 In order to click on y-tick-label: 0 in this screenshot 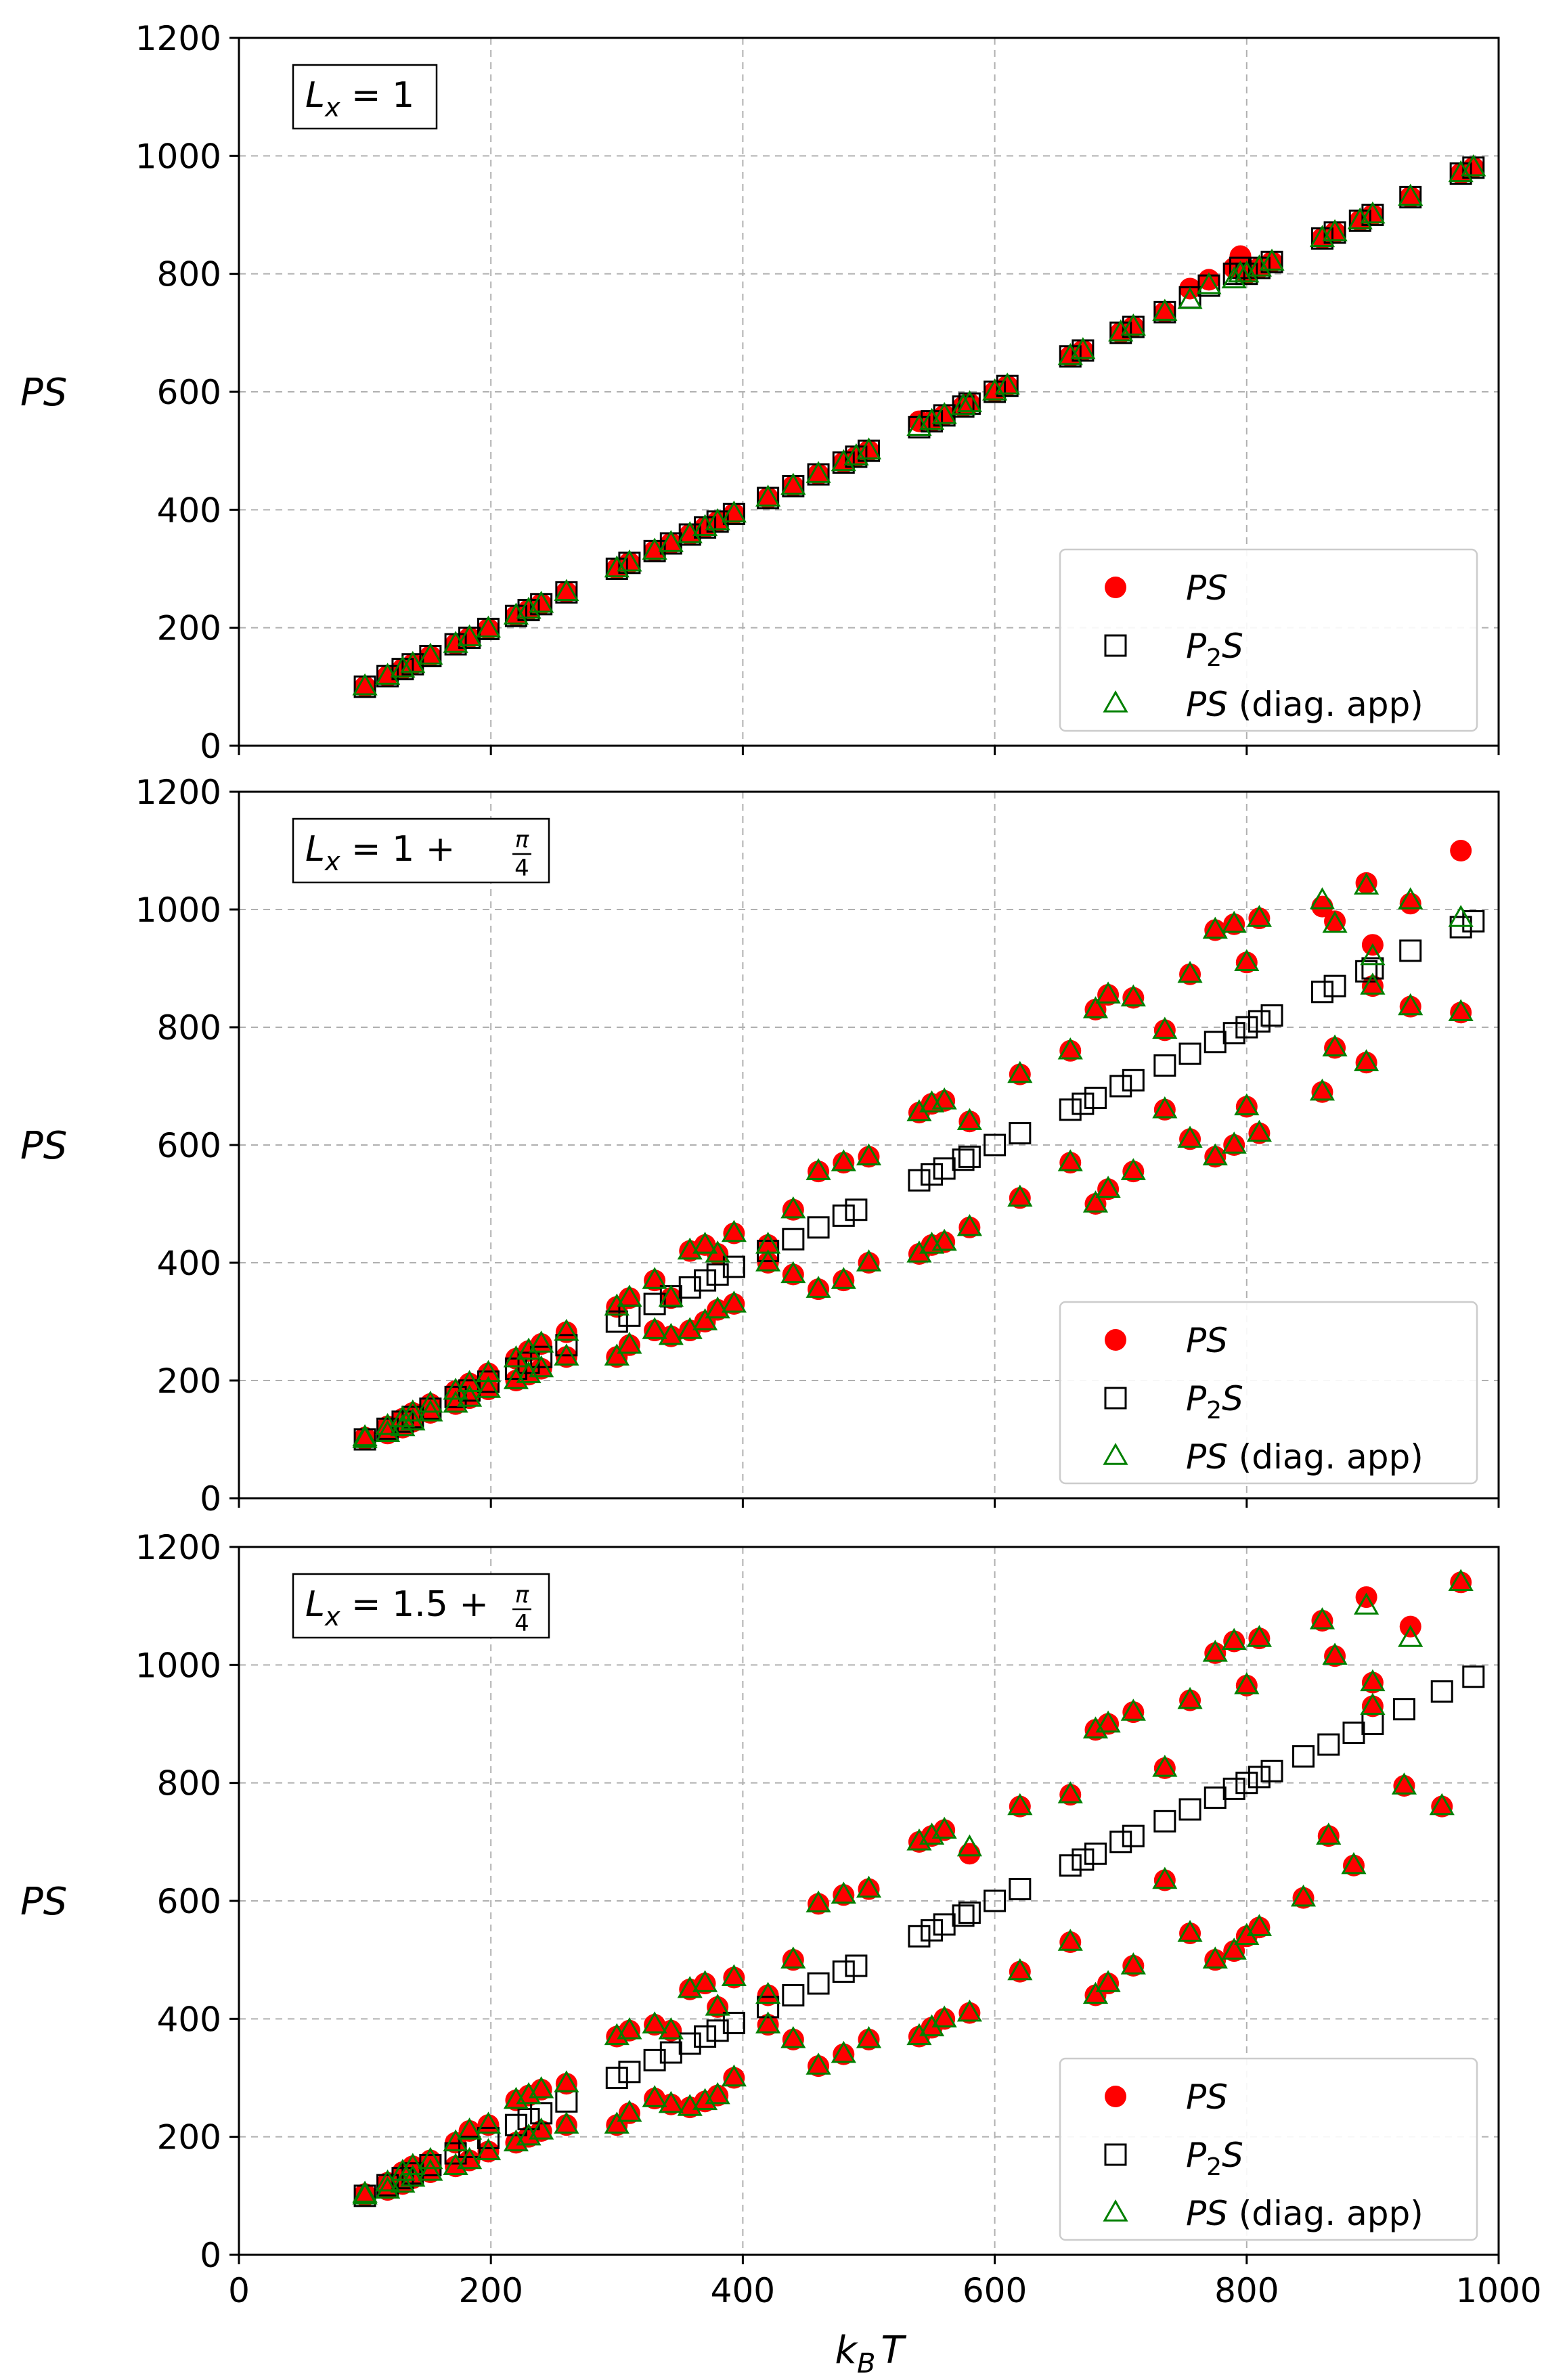, I will do `click(210, 747)`.